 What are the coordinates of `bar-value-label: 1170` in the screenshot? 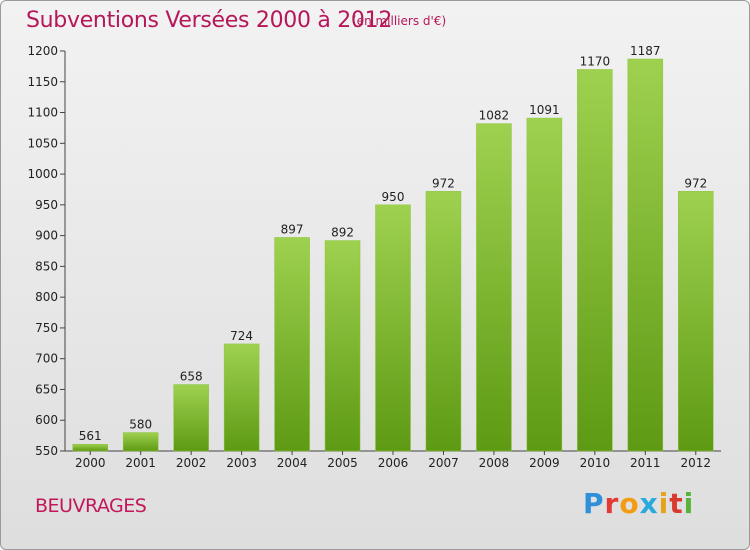 It's located at (595, 61).